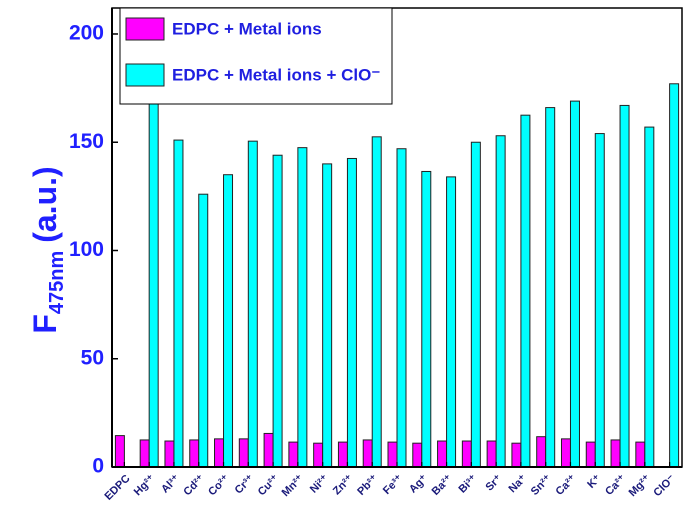  What do you see at coordinates (57, 282) in the screenshot?
I see `y-label-subscript: 475nm` at bounding box center [57, 282].